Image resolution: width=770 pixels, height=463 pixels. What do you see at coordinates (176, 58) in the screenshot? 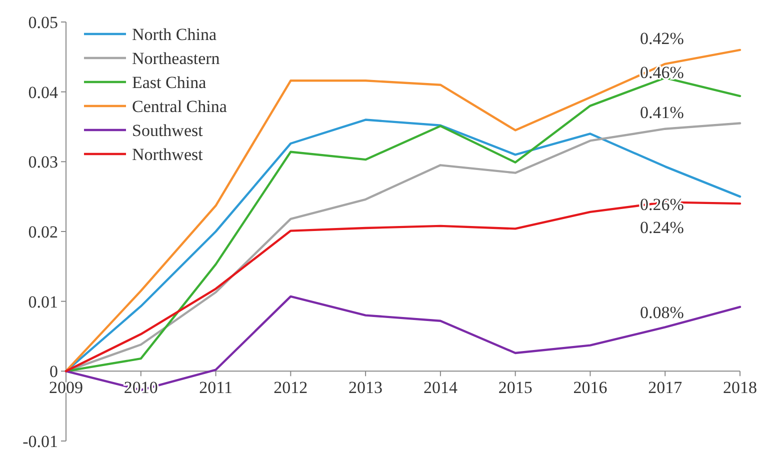
I see `legend-label: Northeastern` at bounding box center [176, 58].